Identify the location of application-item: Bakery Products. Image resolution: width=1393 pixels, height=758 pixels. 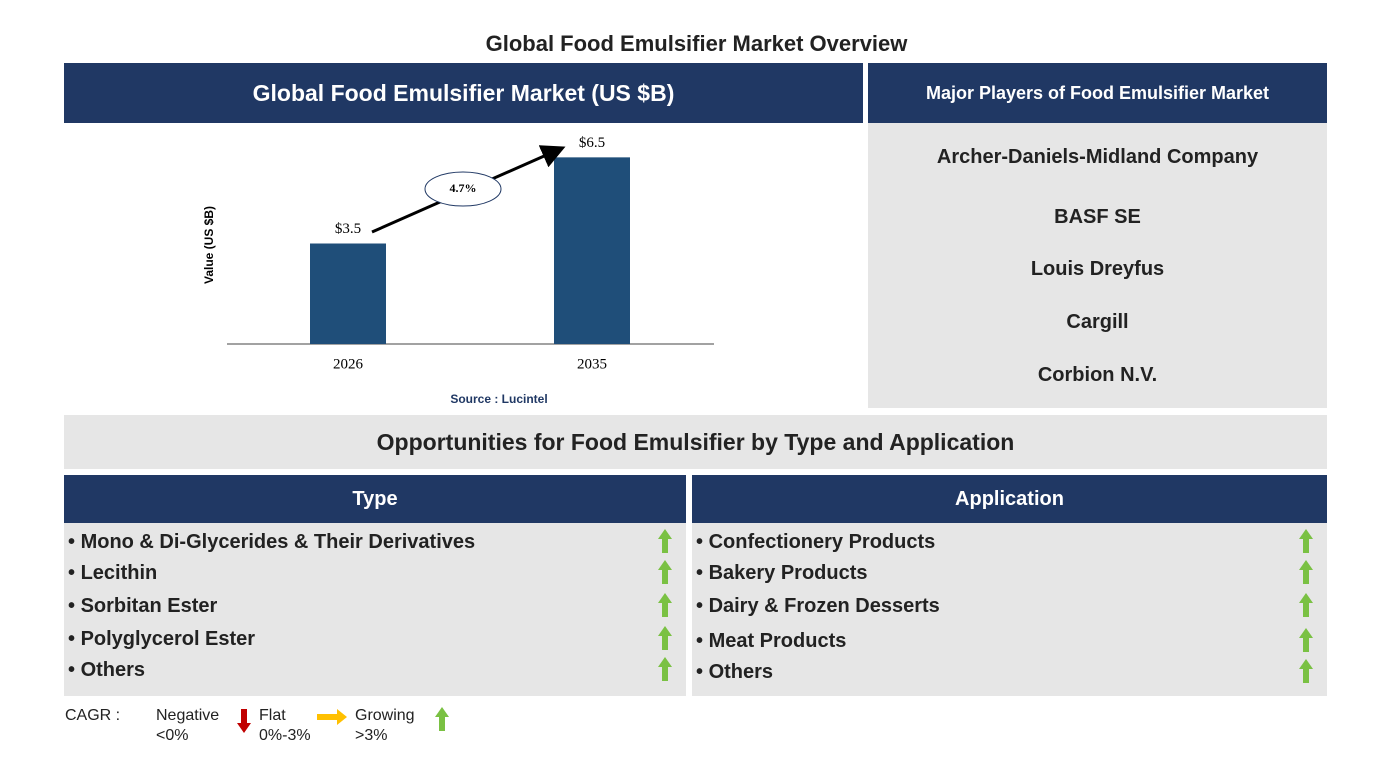
(782, 573).